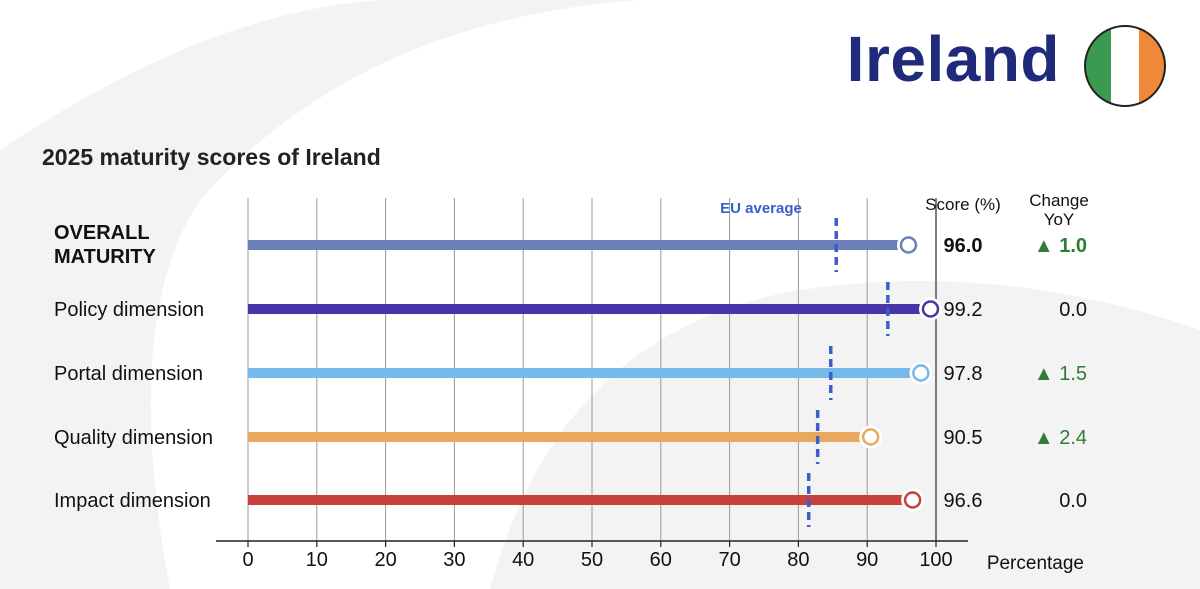 The height and width of the screenshot is (589, 1200). Describe the element at coordinates (1060, 374) in the screenshot. I see `change-2: ▲ 1.5` at that location.